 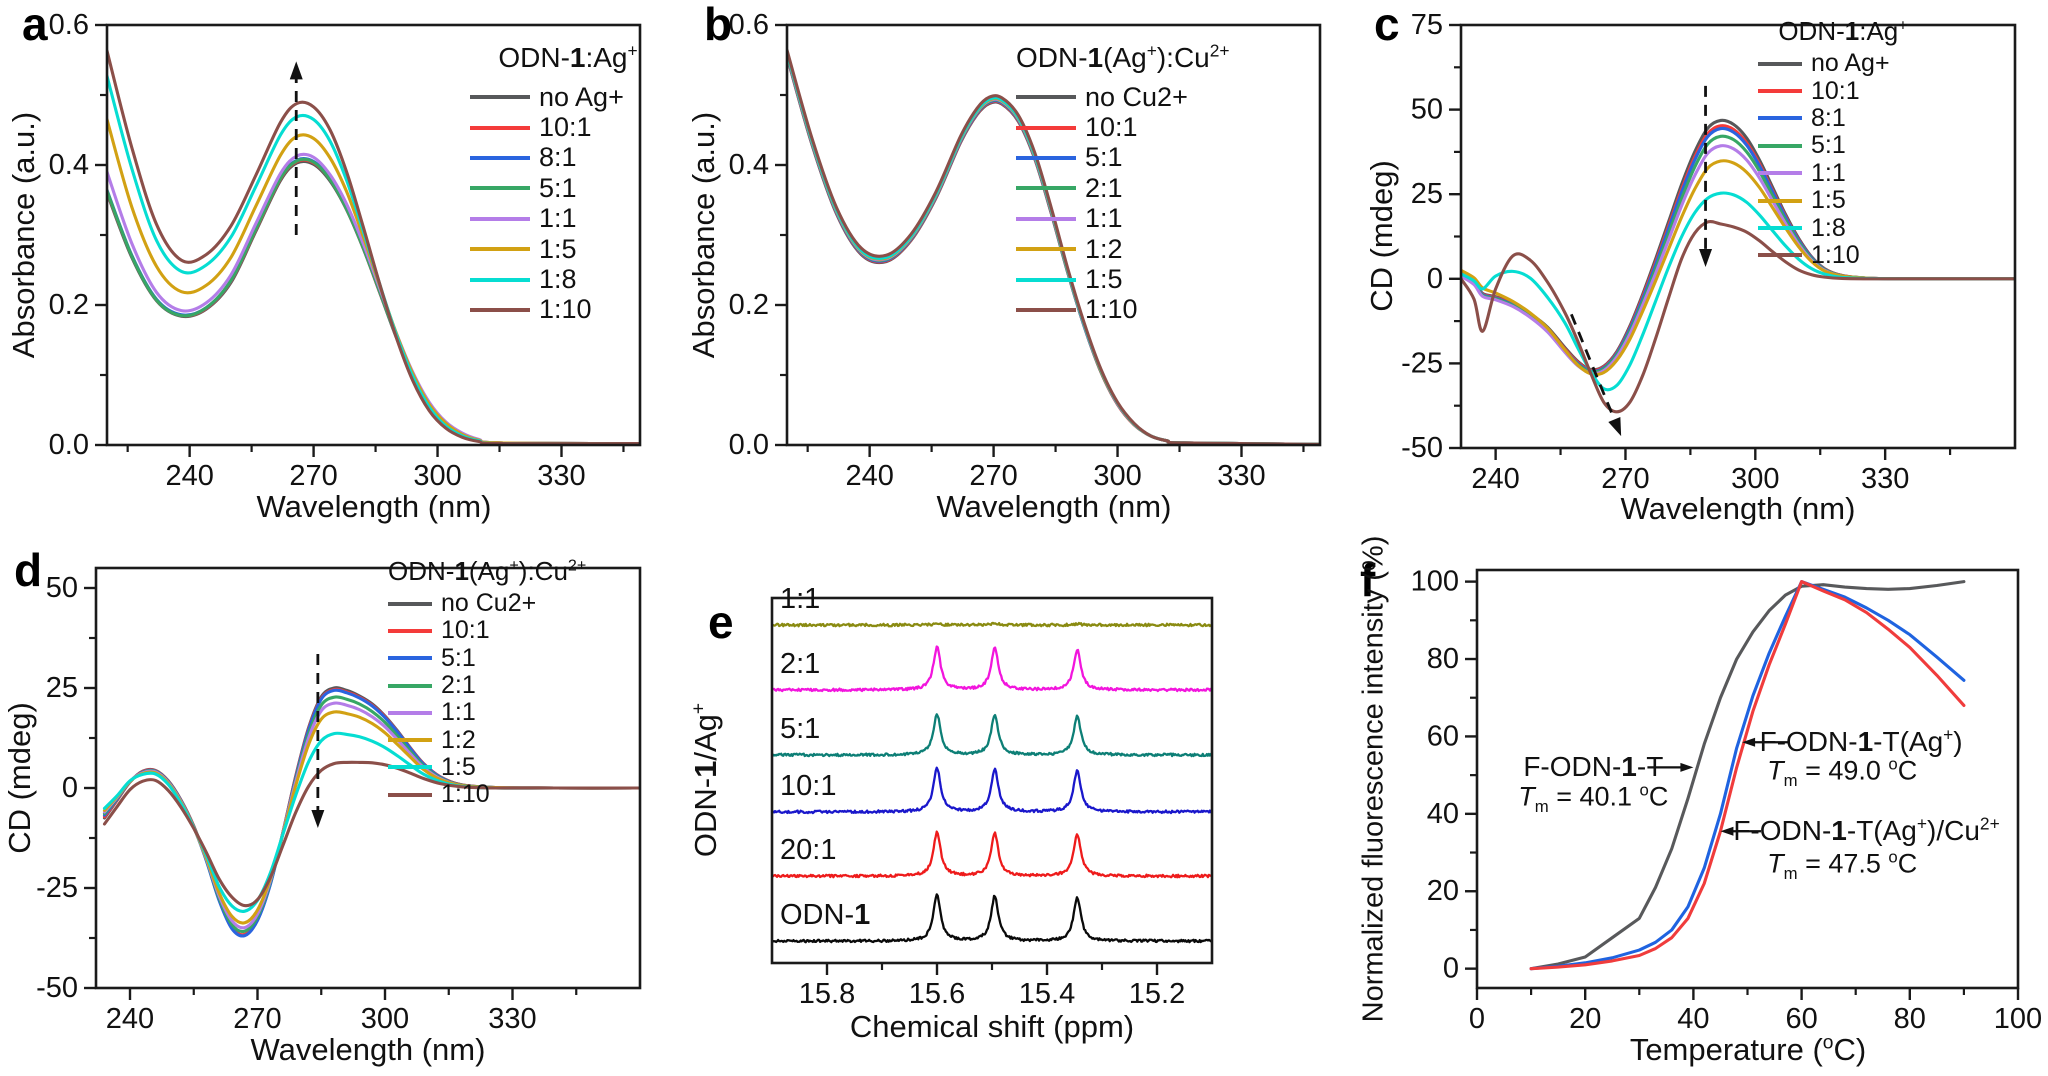 I want to click on x-tick-label: 100, so click(x=2018, y=1019).